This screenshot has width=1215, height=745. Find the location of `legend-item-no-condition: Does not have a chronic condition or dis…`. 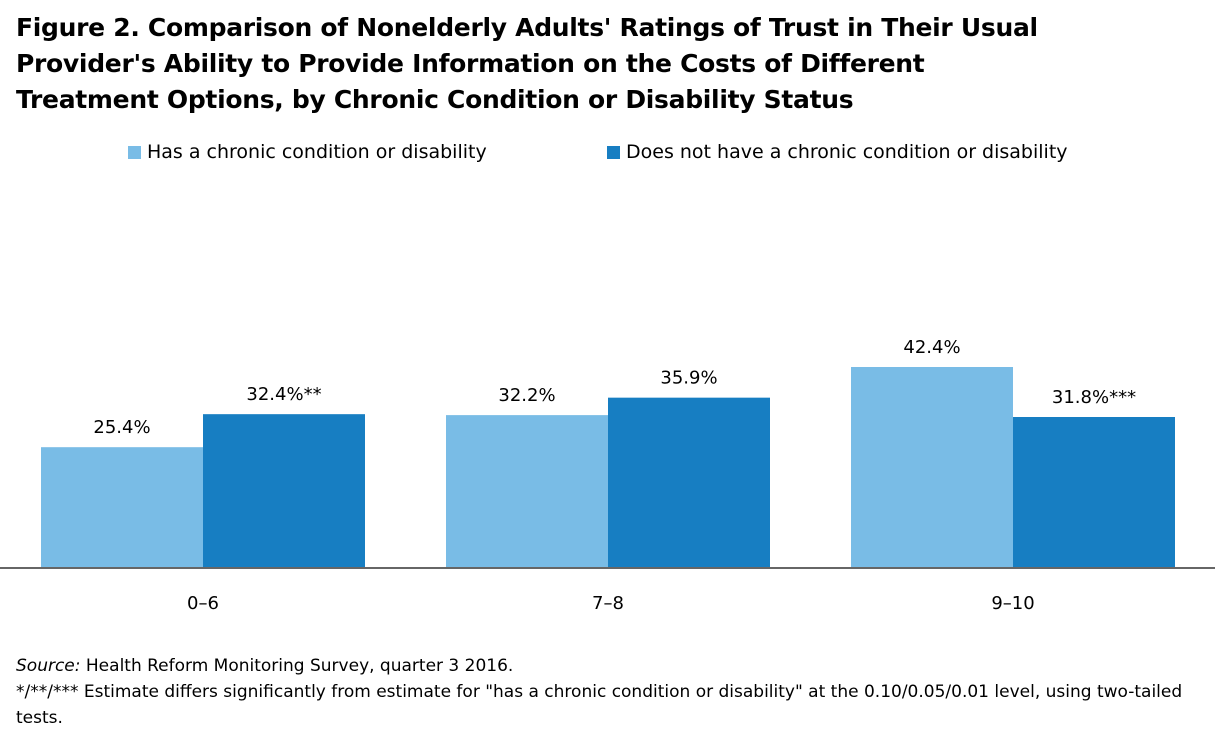

legend-item-no-condition: Does not have a chronic condition or dis… is located at coordinates (837, 152).